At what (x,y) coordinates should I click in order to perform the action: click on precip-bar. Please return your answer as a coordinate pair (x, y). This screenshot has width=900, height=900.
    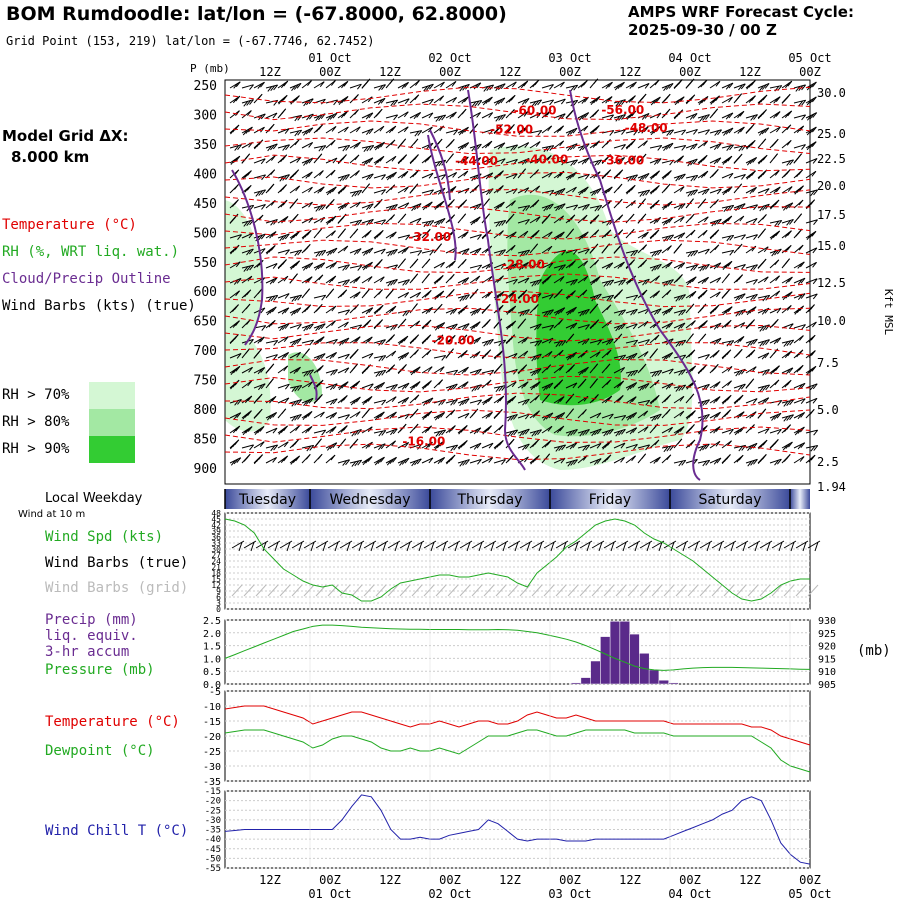
    Looking at the image, I should click on (576, 683).